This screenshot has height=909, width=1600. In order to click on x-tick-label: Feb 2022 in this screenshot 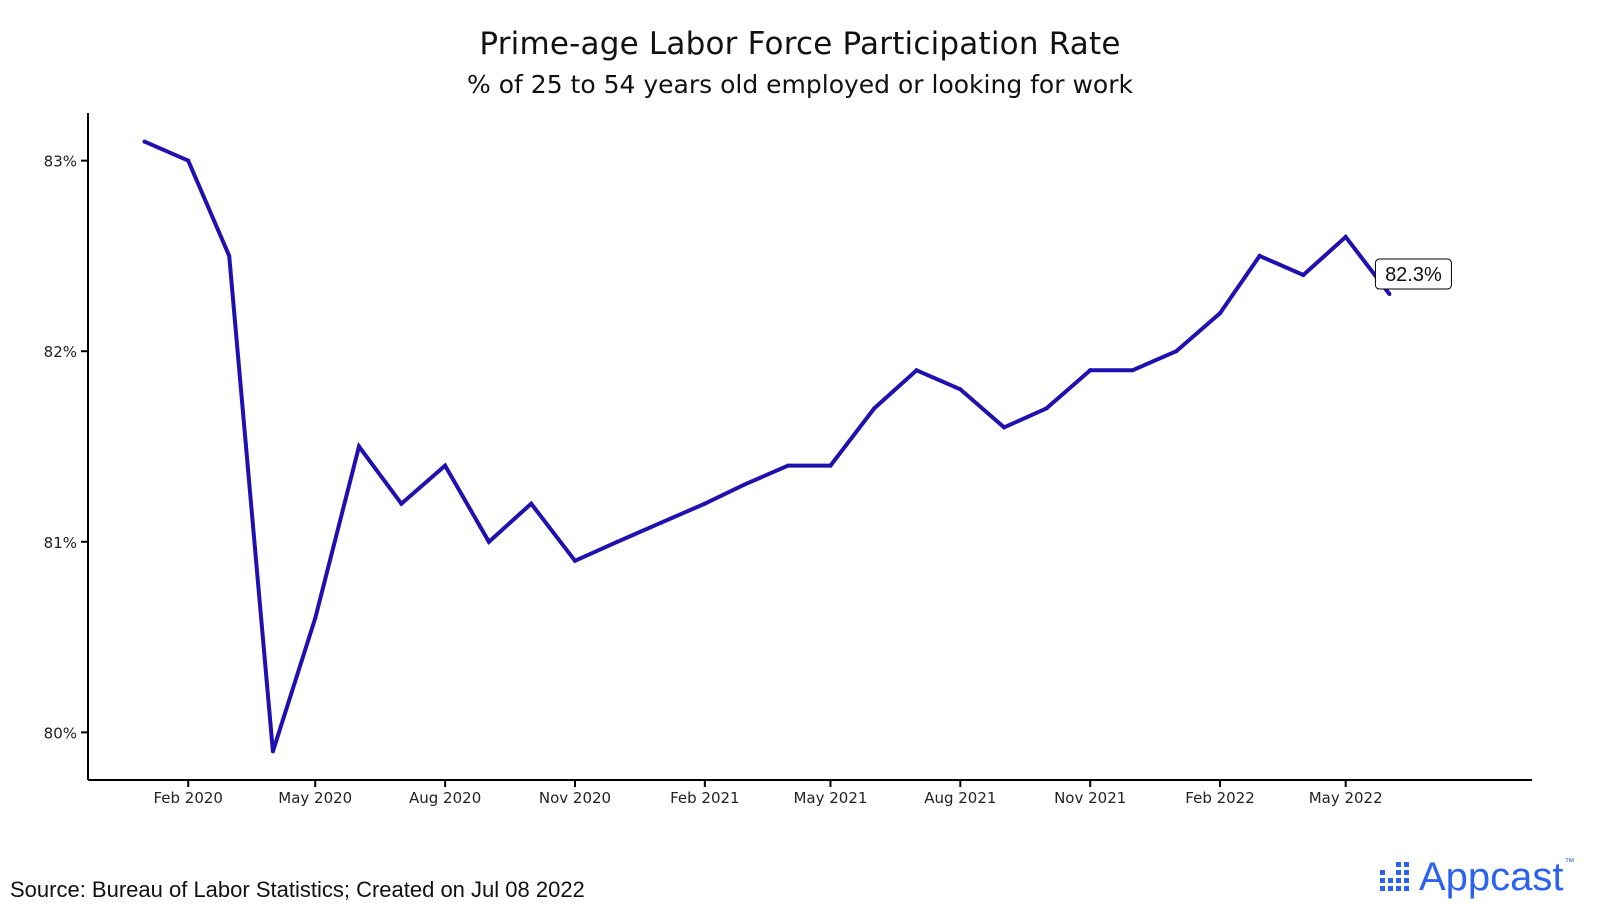, I will do `click(1220, 798)`.